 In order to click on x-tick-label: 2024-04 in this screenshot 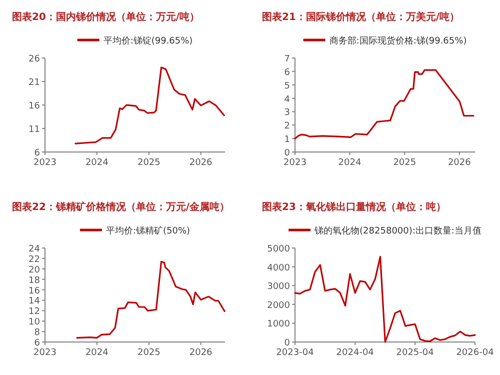, I will do `click(355, 353)`.